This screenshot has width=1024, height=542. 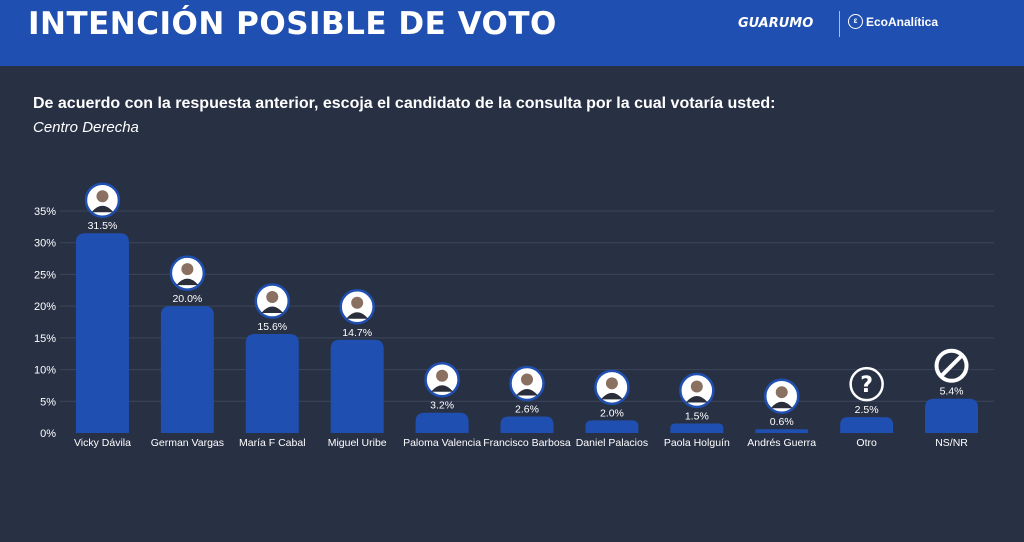 I want to click on y-tick-label: 20%, so click(x=45, y=307).